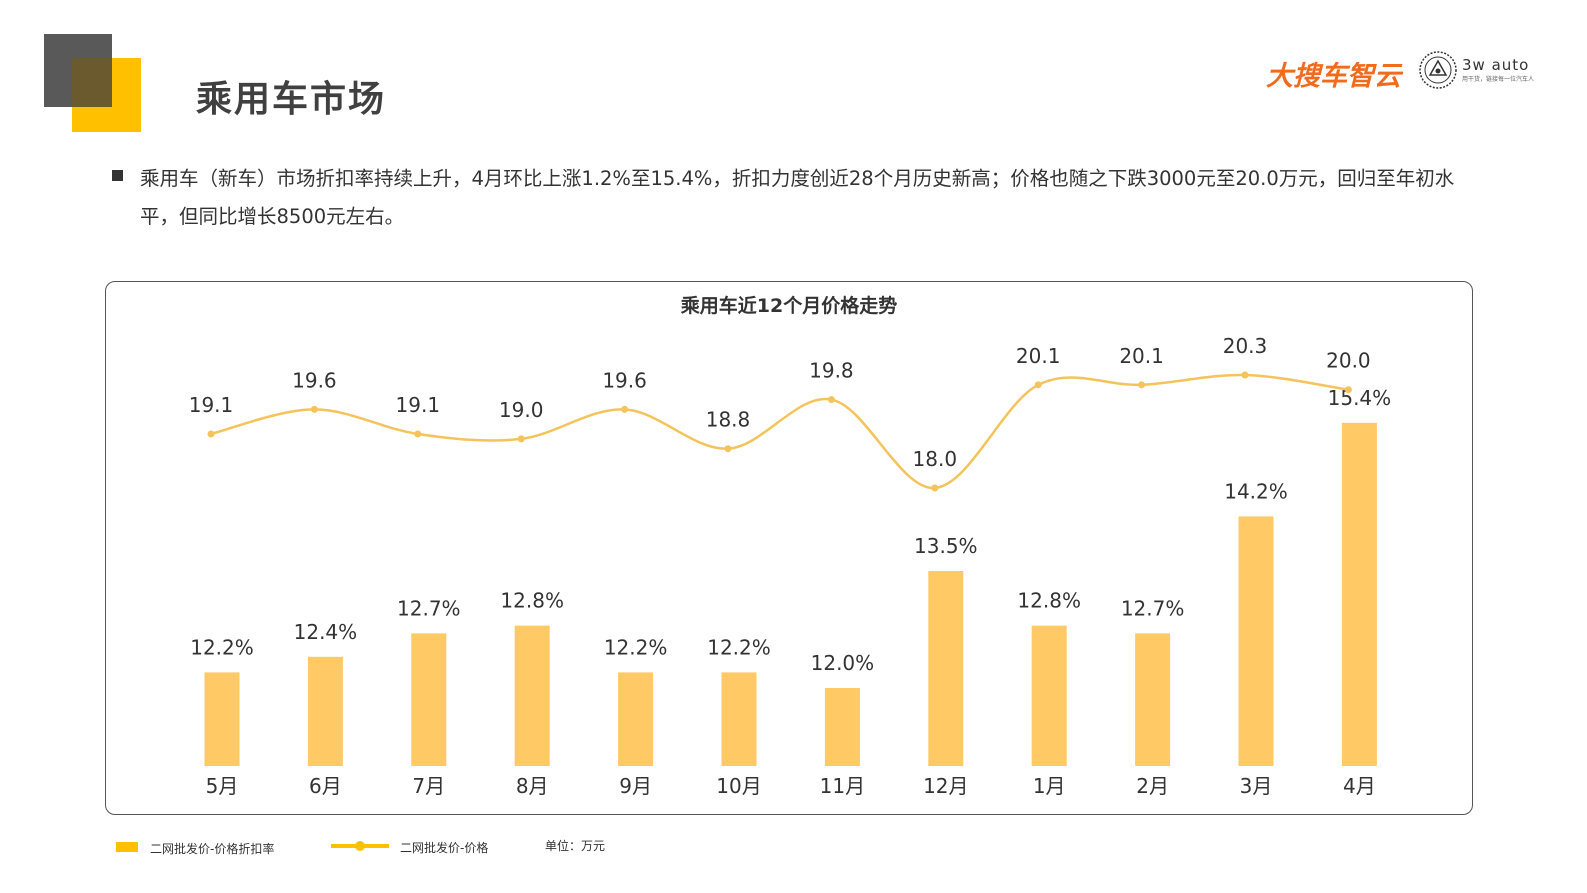 Image resolution: width=1587 pixels, height=893 pixels. I want to click on brand-logo: 大搜车智云, so click(1333, 76).